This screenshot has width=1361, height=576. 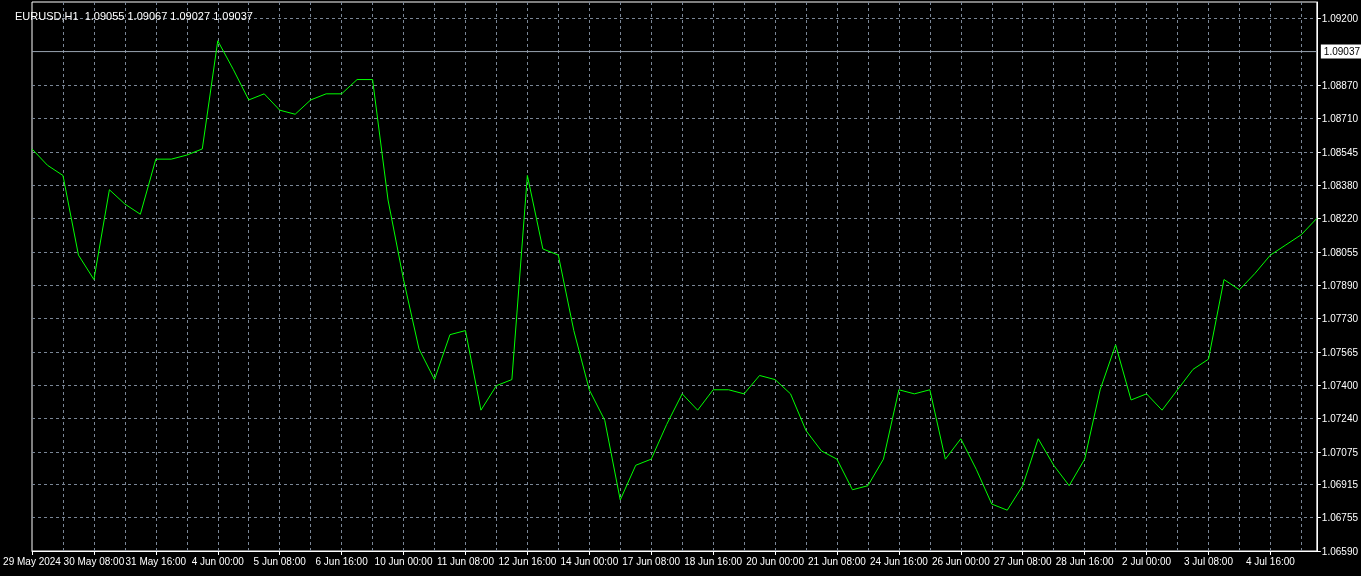 I want to click on y-tick-label: 1.07240, so click(x=1340, y=418).